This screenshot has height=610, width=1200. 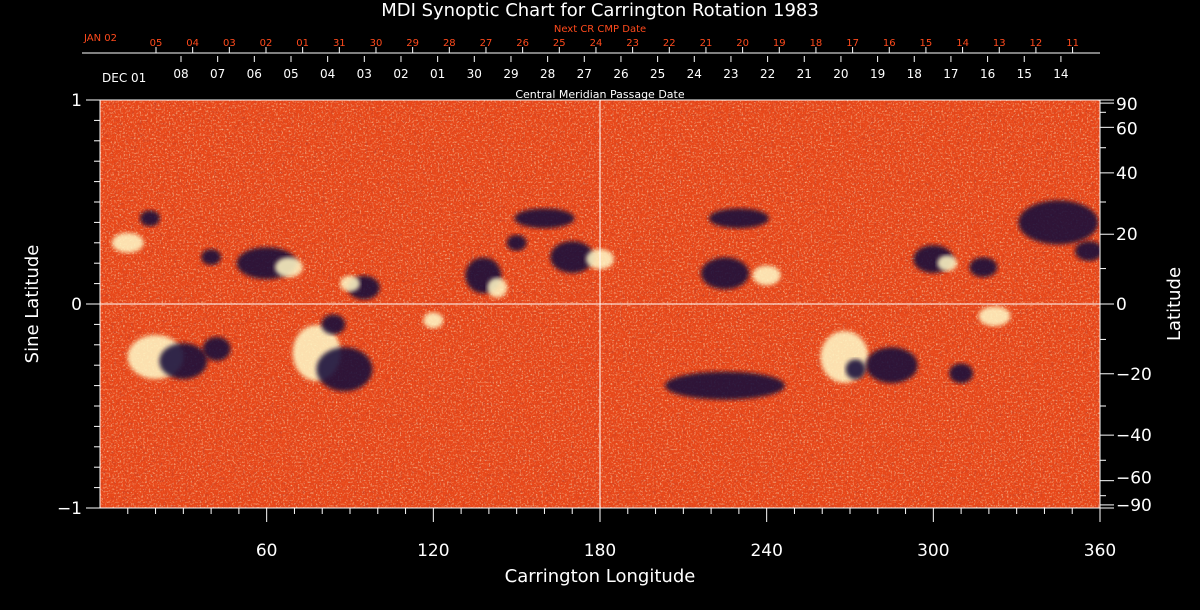 What do you see at coordinates (474, 74) in the screenshot?
I see `cmp-date-label: 30` at bounding box center [474, 74].